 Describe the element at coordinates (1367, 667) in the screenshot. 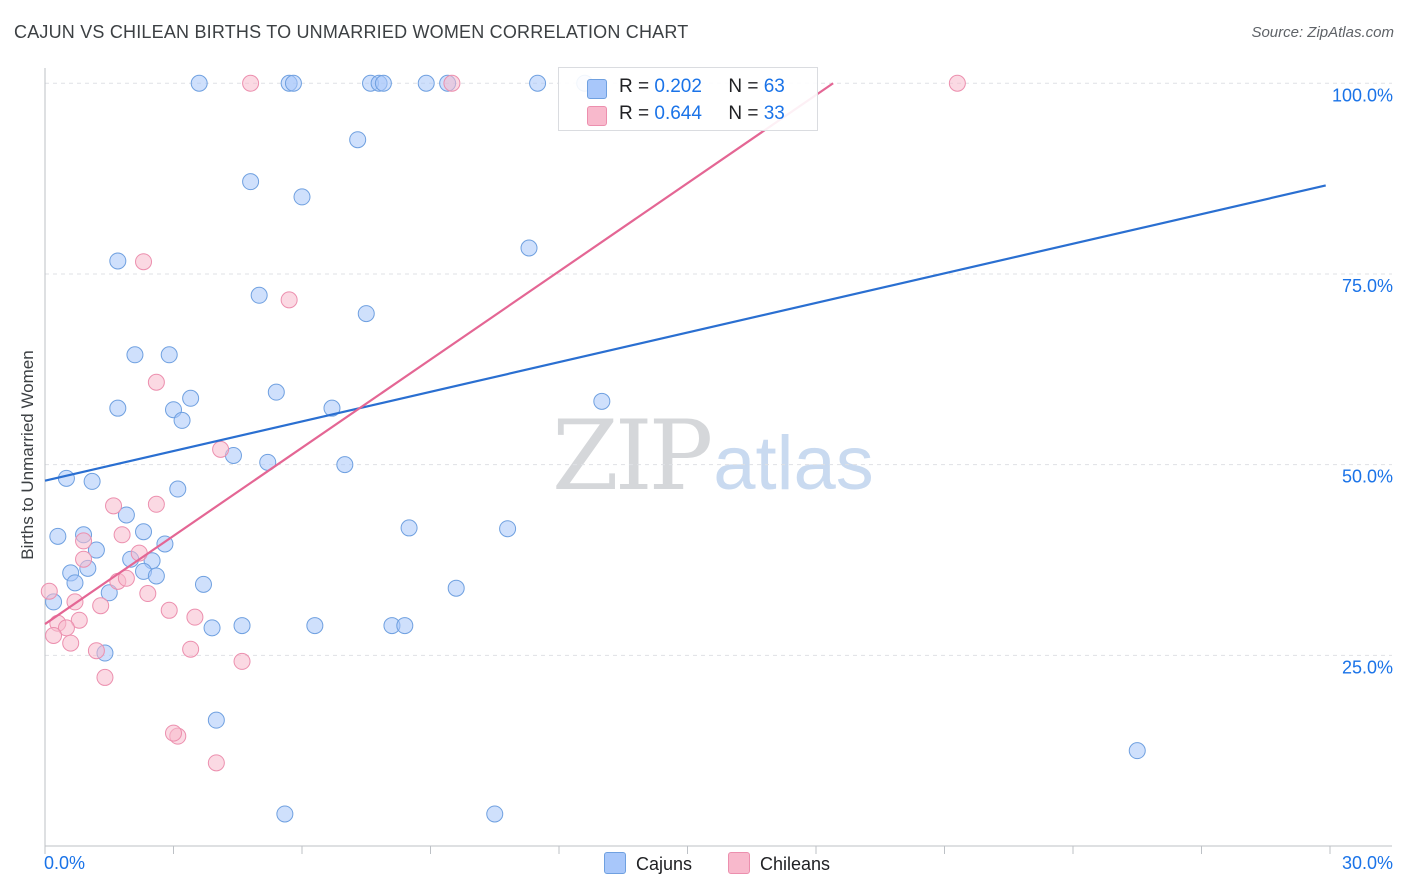

I see `y-tick-label: 25.0%` at that location.